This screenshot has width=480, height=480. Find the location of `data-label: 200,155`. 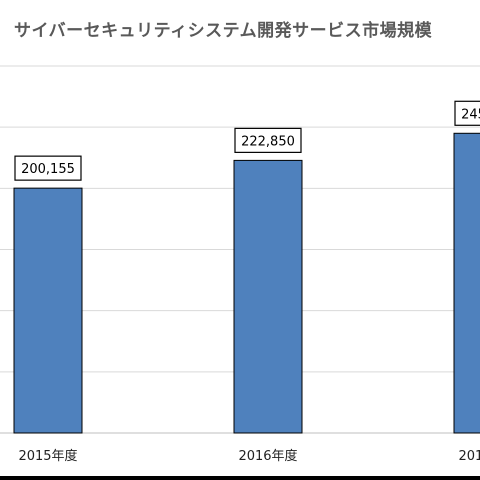

data-label: 200,155 is located at coordinates (48, 169).